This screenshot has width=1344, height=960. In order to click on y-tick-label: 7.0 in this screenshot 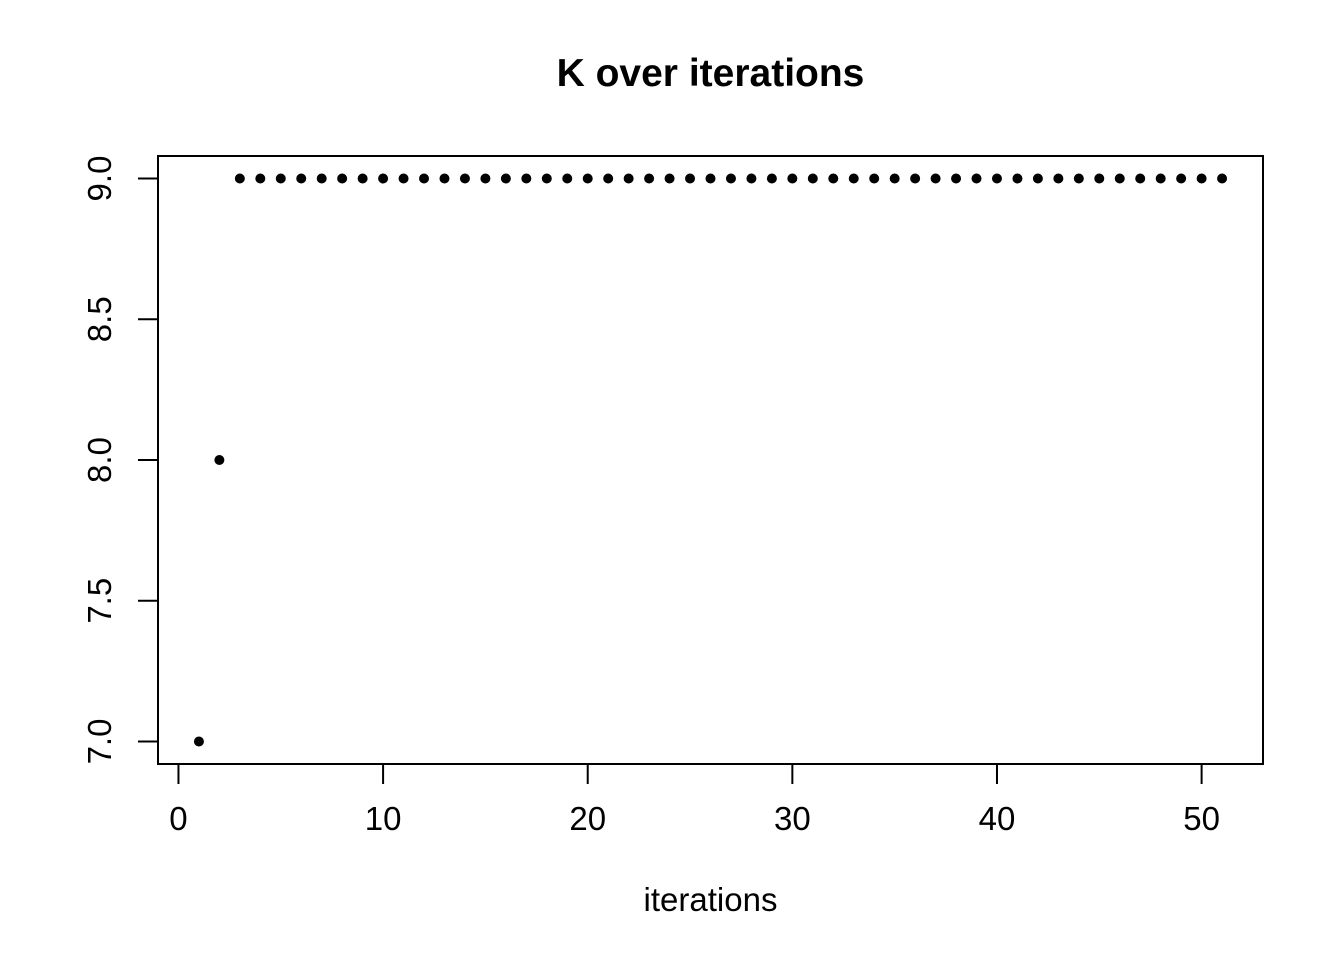, I will do `click(99, 742)`.